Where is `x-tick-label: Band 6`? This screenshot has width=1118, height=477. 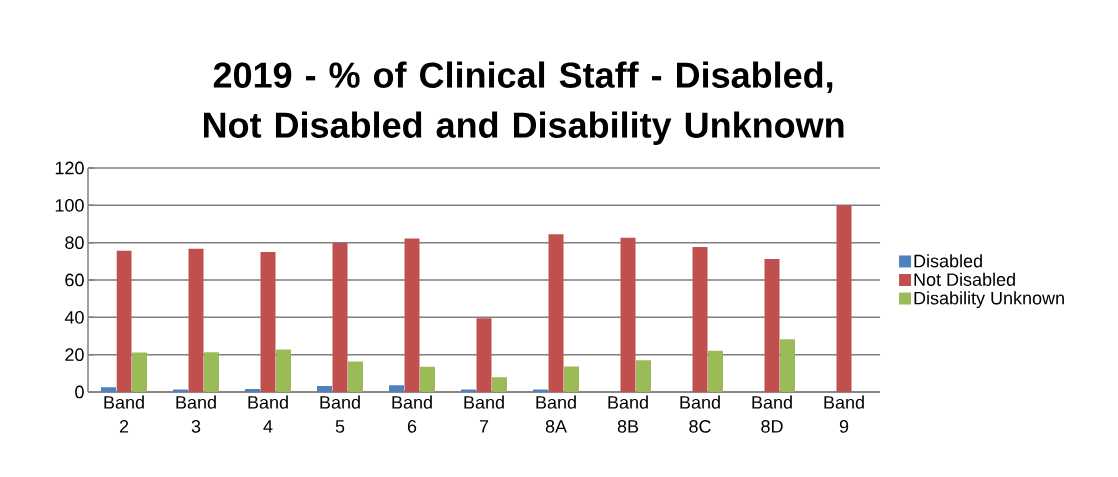 x-tick-label: Band 6 is located at coordinates (412, 414).